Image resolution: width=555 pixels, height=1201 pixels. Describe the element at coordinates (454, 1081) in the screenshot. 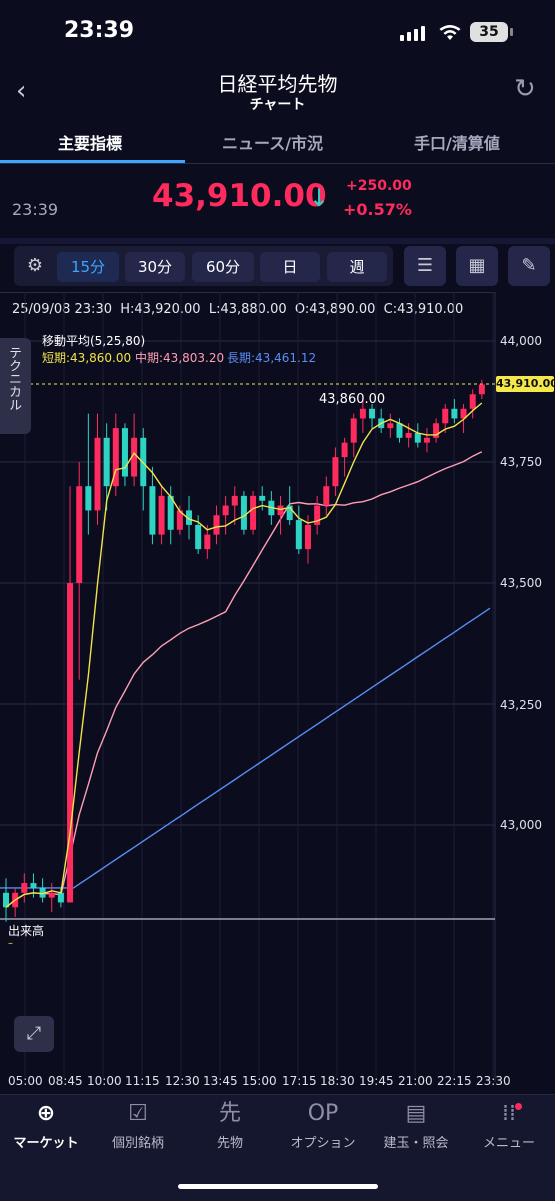

I see `x-tick-label: 22:15` at that location.